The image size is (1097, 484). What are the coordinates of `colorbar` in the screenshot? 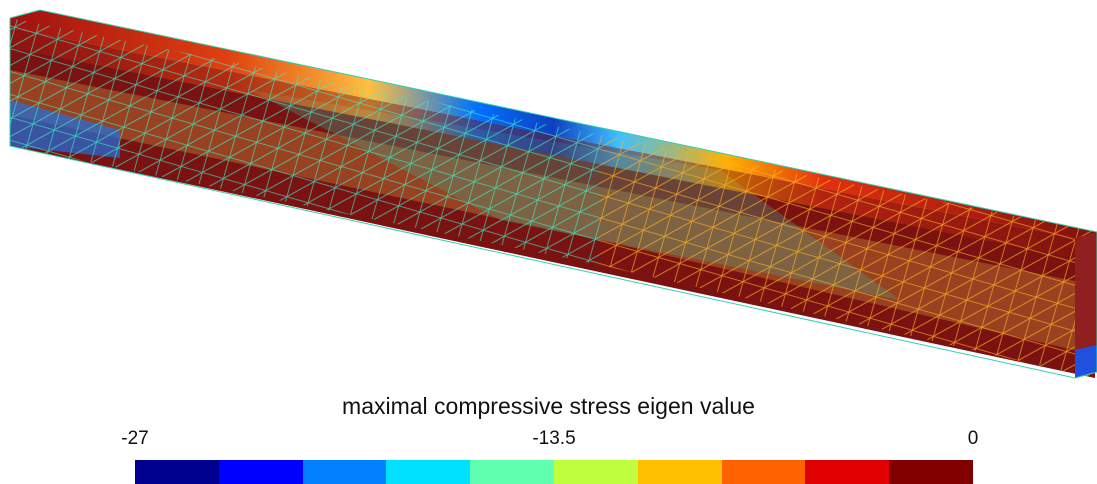 It's located at (554, 472).